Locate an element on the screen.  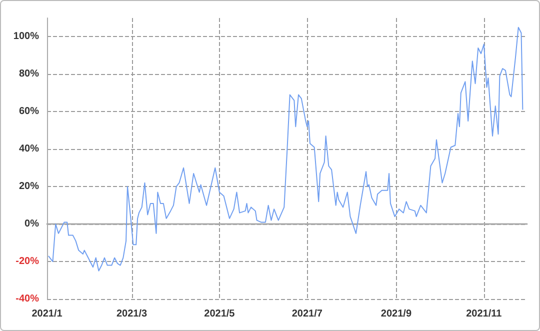
y-tick-label: 100% is located at coordinates (26, 36).